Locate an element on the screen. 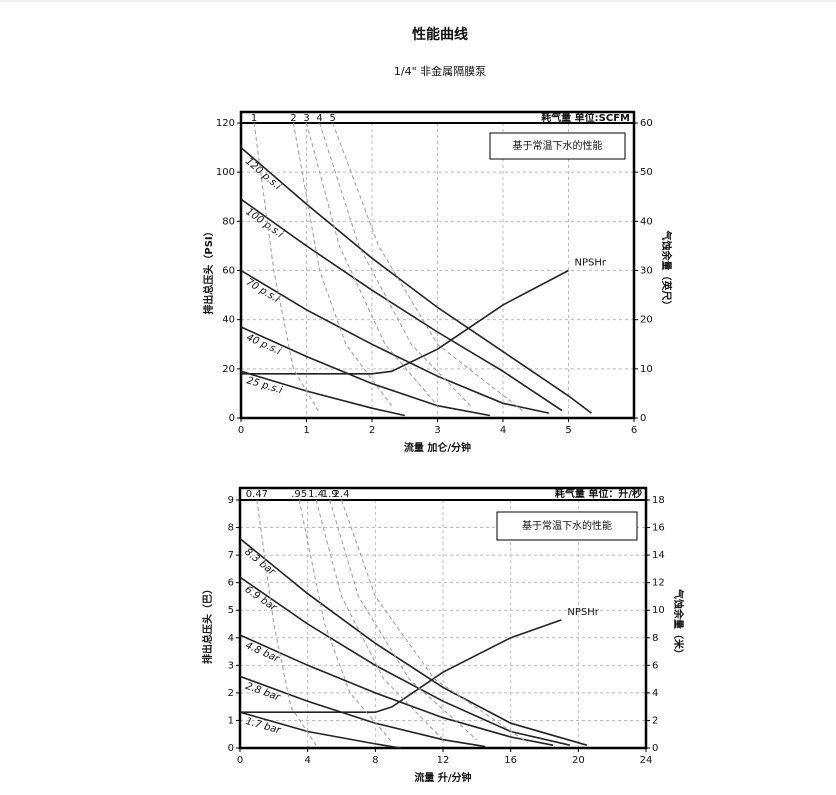 The width and height of the screenshot is (836, 795). air-curve-label: 1 is located at coordinates (254, 118).